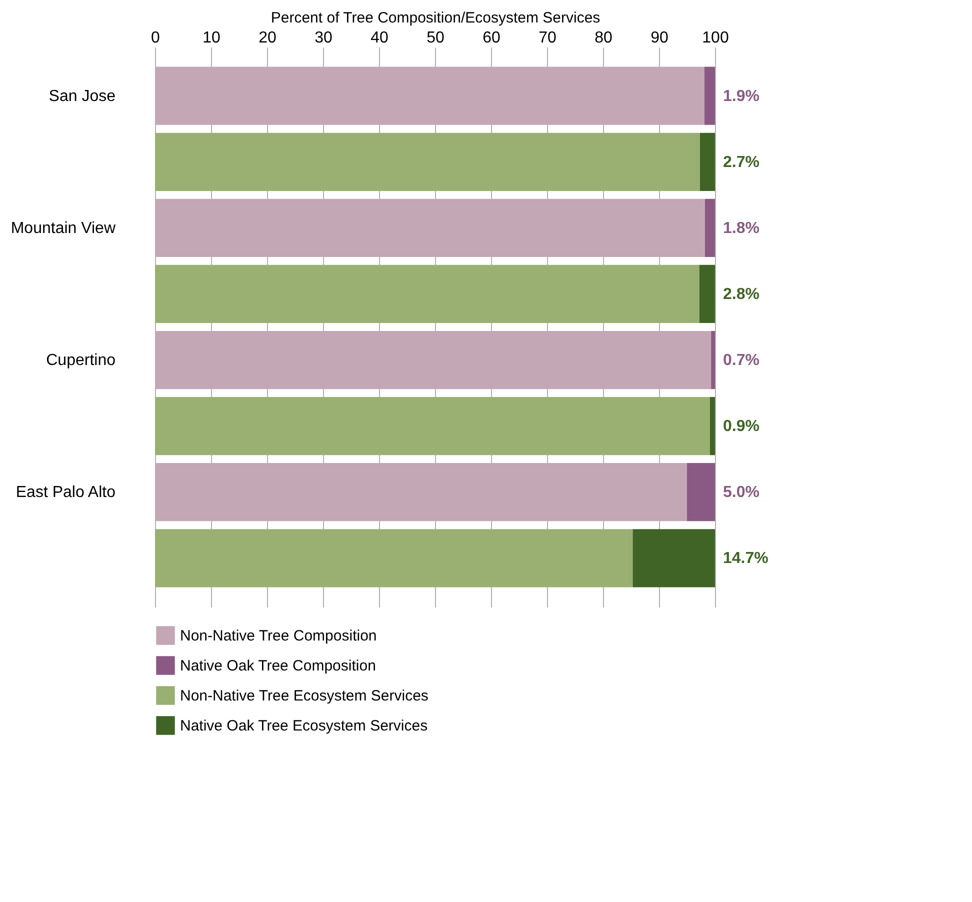  I want to click on legend-label: Native Oak Tree Ecosystem Services, so click(304, 726).